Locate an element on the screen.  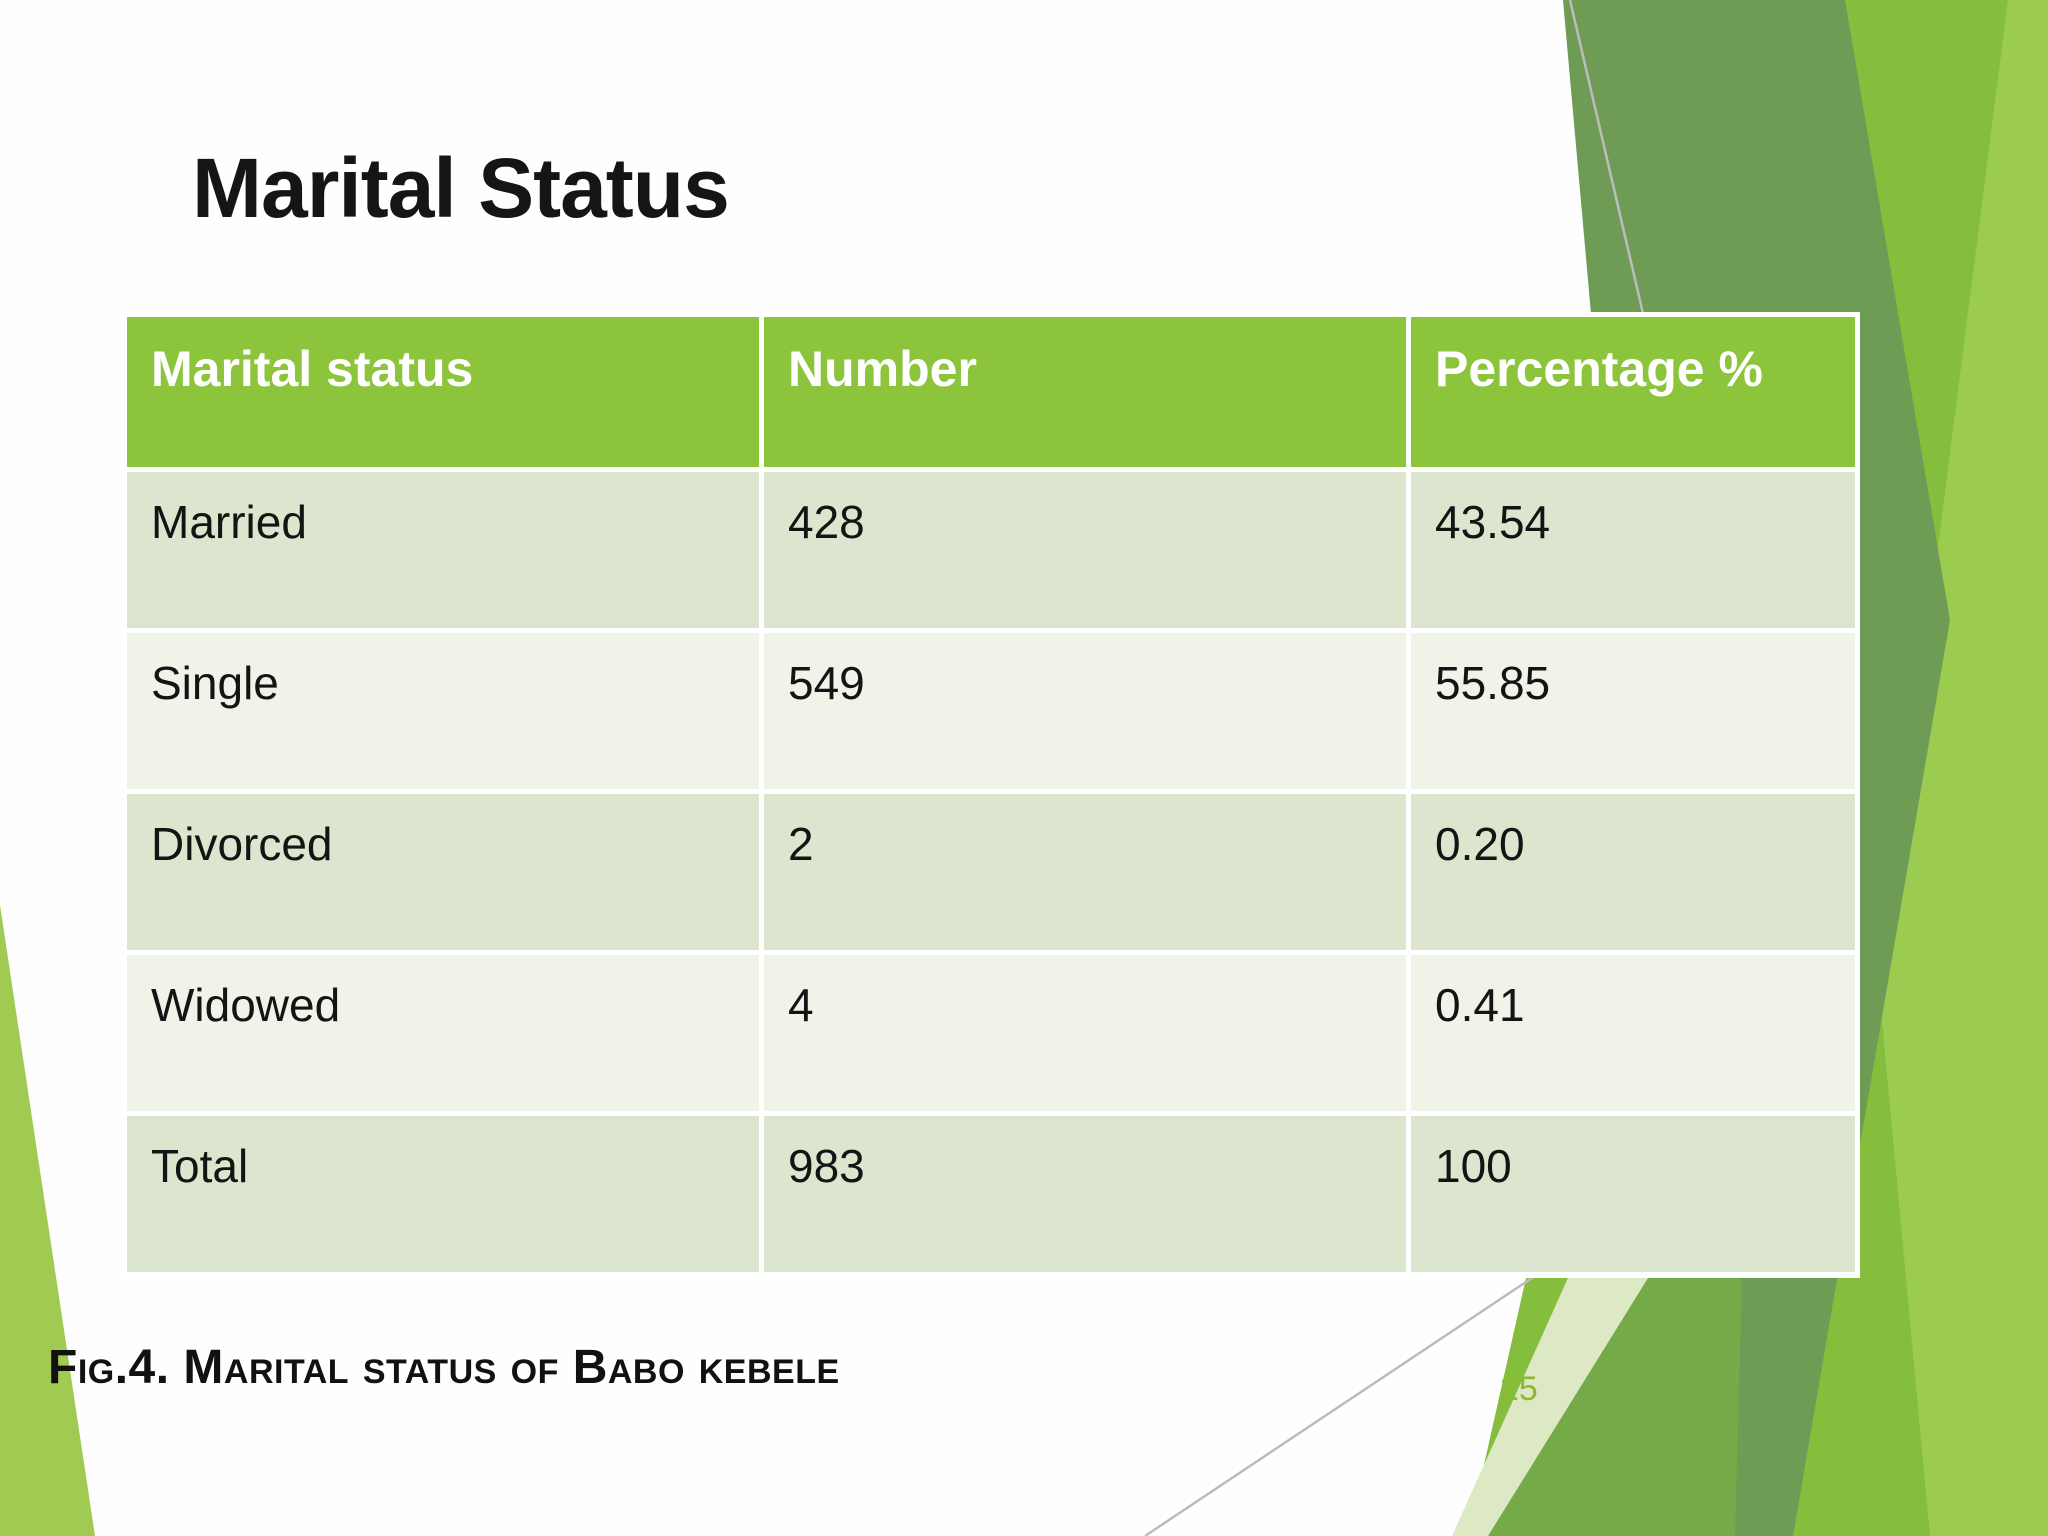
top-right-diagonal-line is located at coordinates (1609, 168).